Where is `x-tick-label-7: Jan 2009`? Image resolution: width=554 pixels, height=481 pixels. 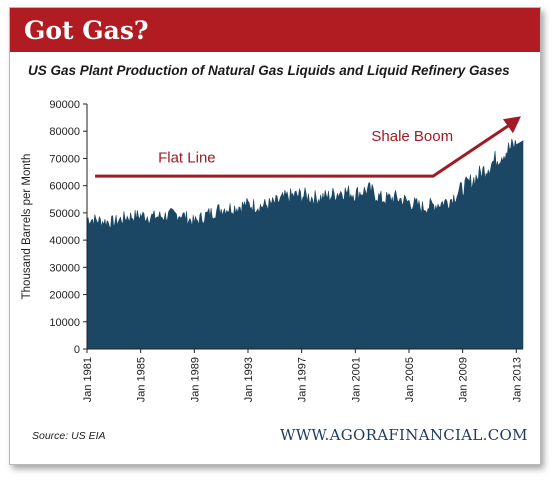 x-tick-label-7: Jan 2009 is located at coordinates (464, 379).